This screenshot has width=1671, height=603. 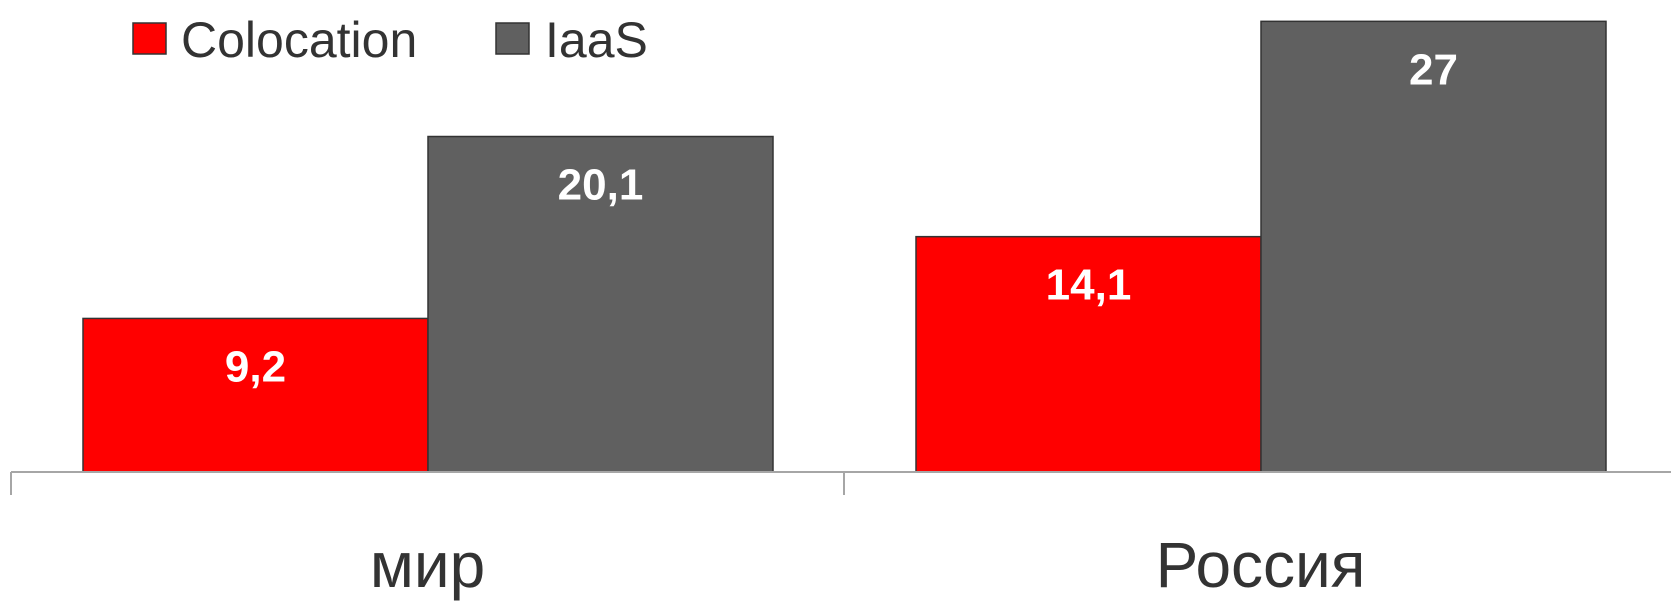 I want to click on legend-swatch-colocation, so click(x=149, y=38).